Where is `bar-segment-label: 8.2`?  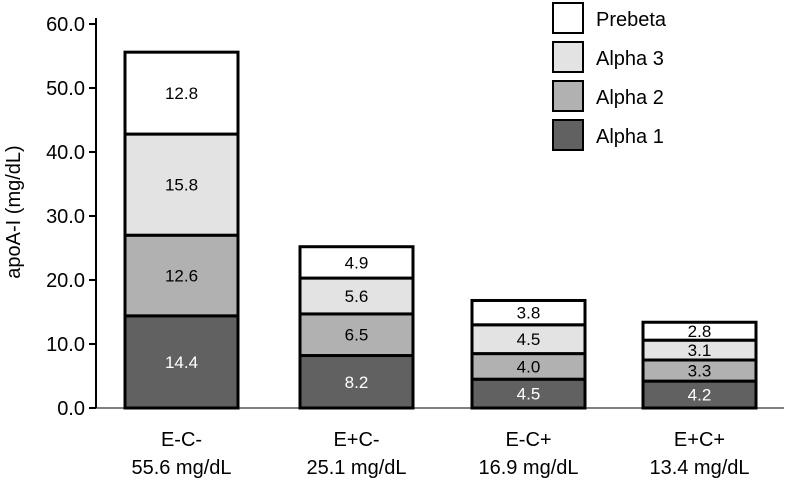 bar-segment-label: 8.2 is located at coordinates (357, 382).